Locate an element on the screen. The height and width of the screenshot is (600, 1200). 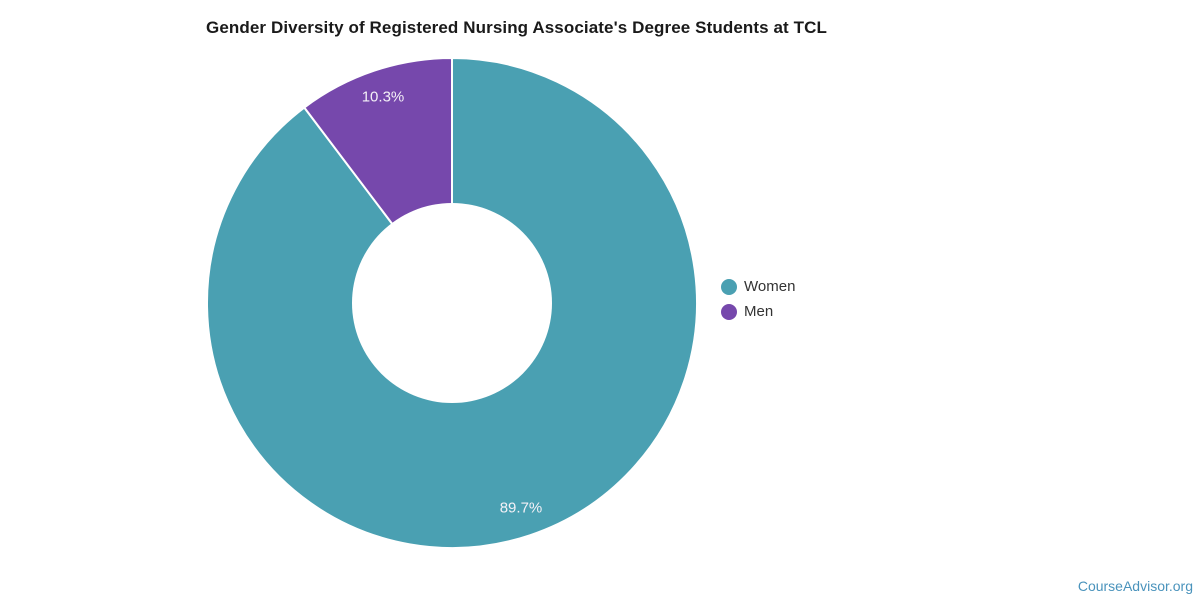
legend-item-men: Men is located at coordinates (758, 312).